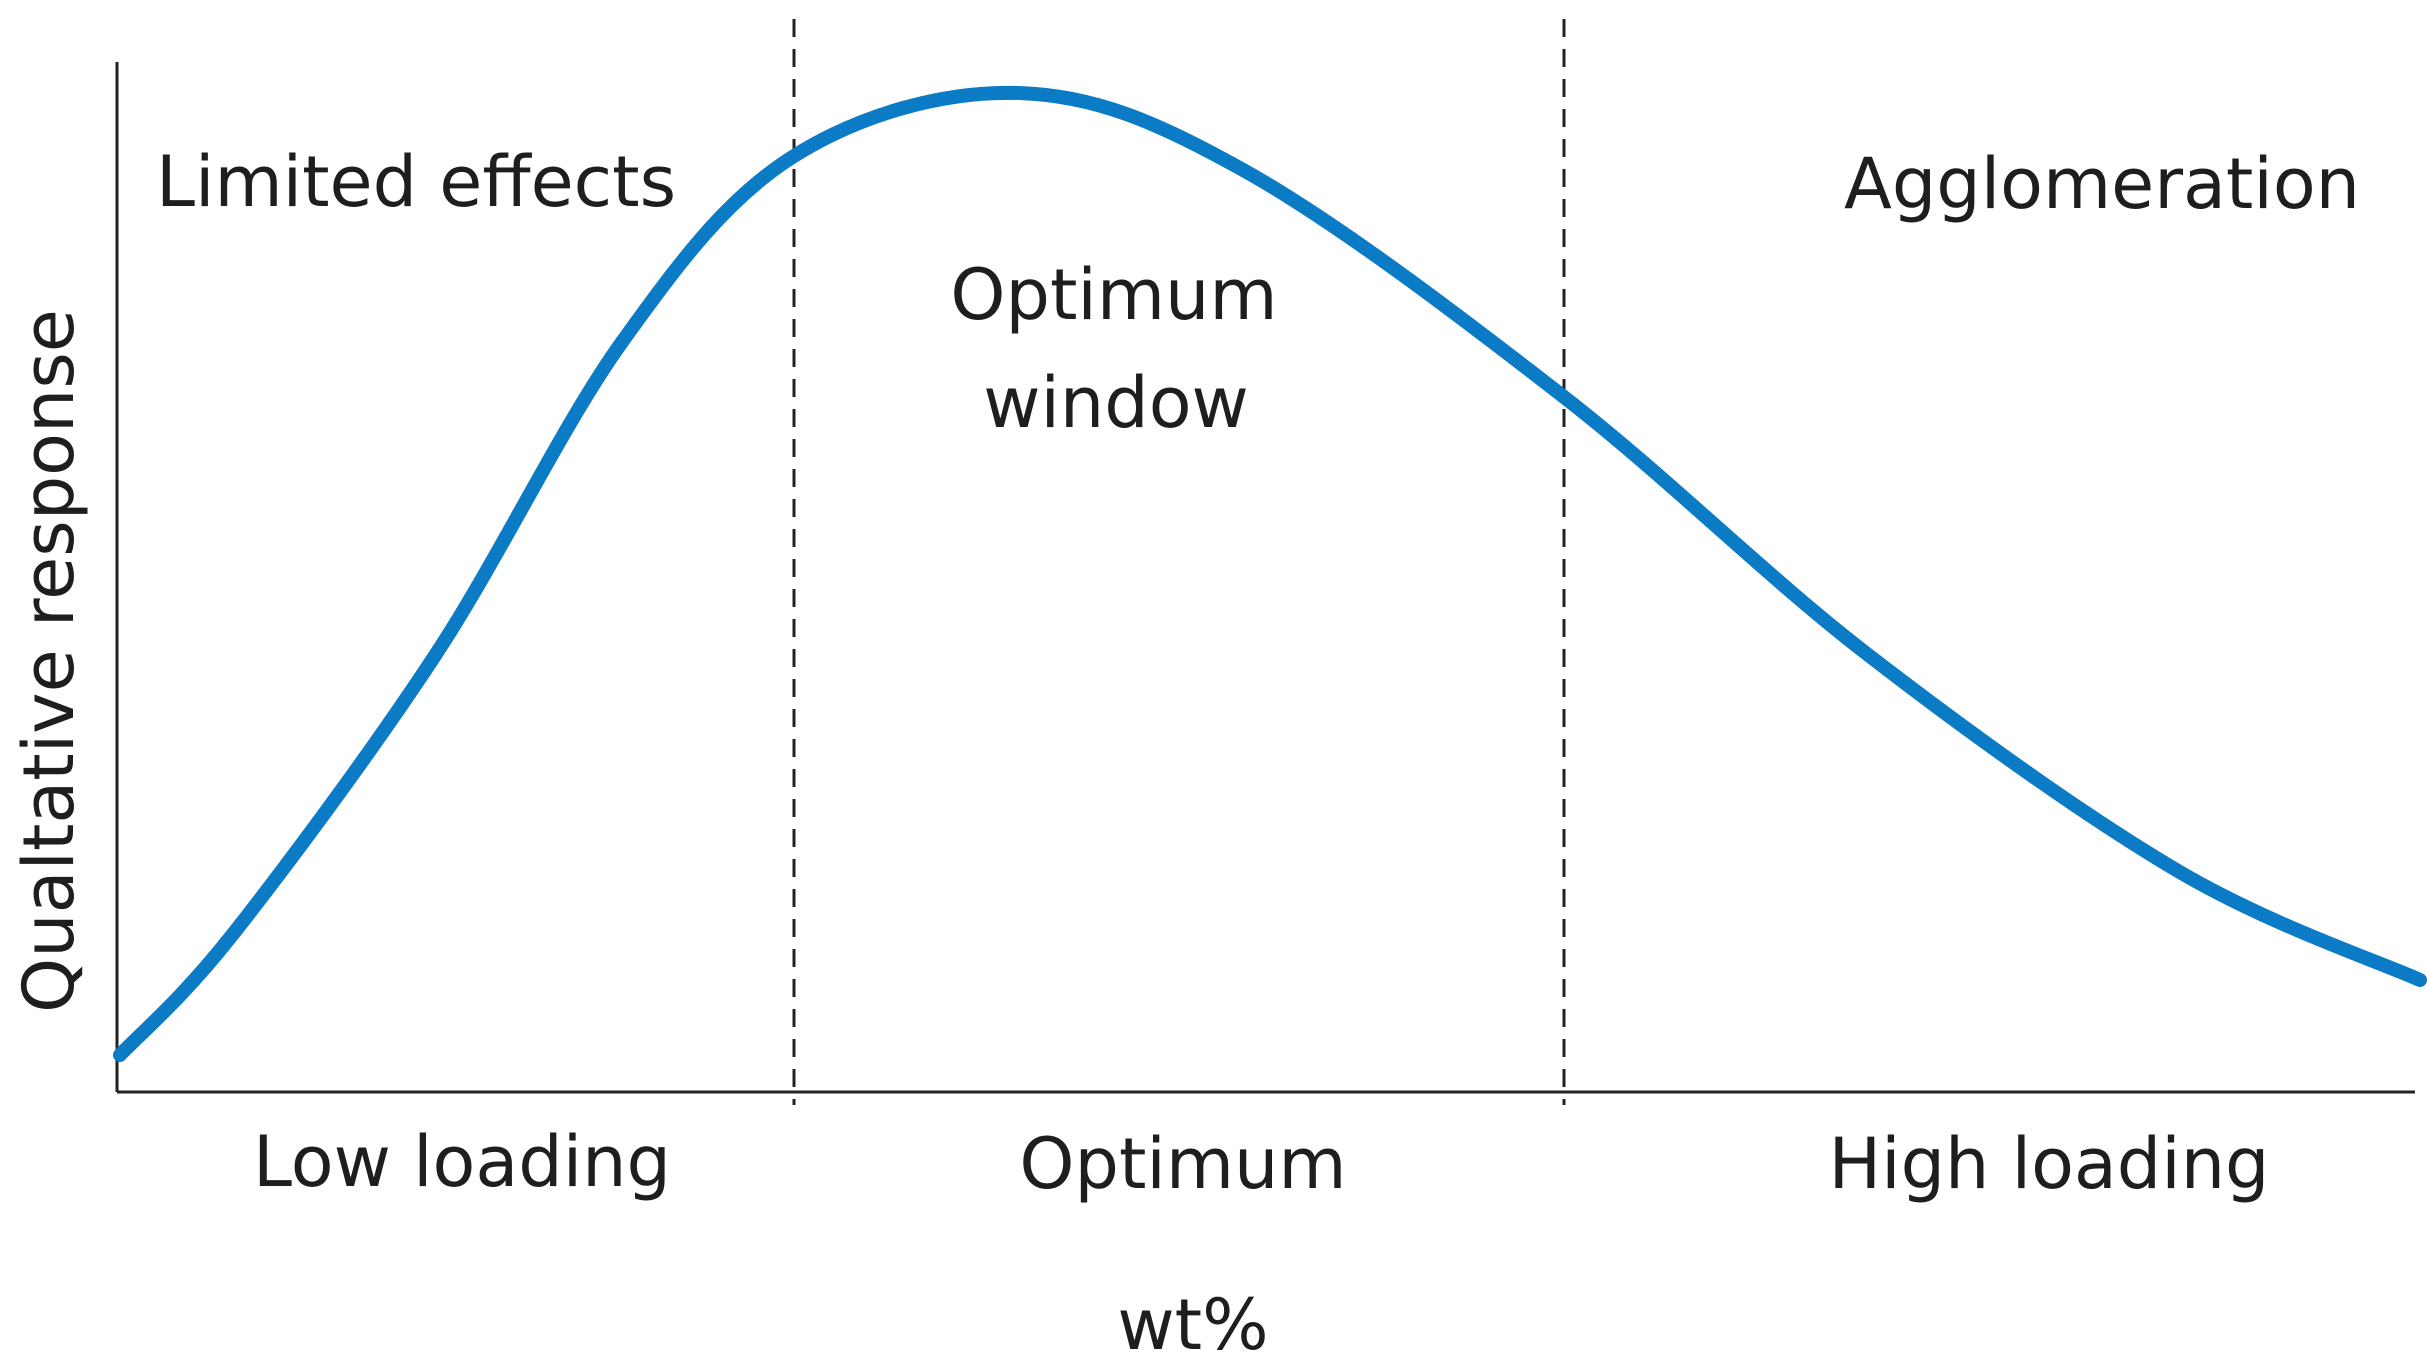  What do you see at coordinates (1182, 1164) in the screenshot?
I see `range-label: Optimum` at bounding box center [1182, 1164].